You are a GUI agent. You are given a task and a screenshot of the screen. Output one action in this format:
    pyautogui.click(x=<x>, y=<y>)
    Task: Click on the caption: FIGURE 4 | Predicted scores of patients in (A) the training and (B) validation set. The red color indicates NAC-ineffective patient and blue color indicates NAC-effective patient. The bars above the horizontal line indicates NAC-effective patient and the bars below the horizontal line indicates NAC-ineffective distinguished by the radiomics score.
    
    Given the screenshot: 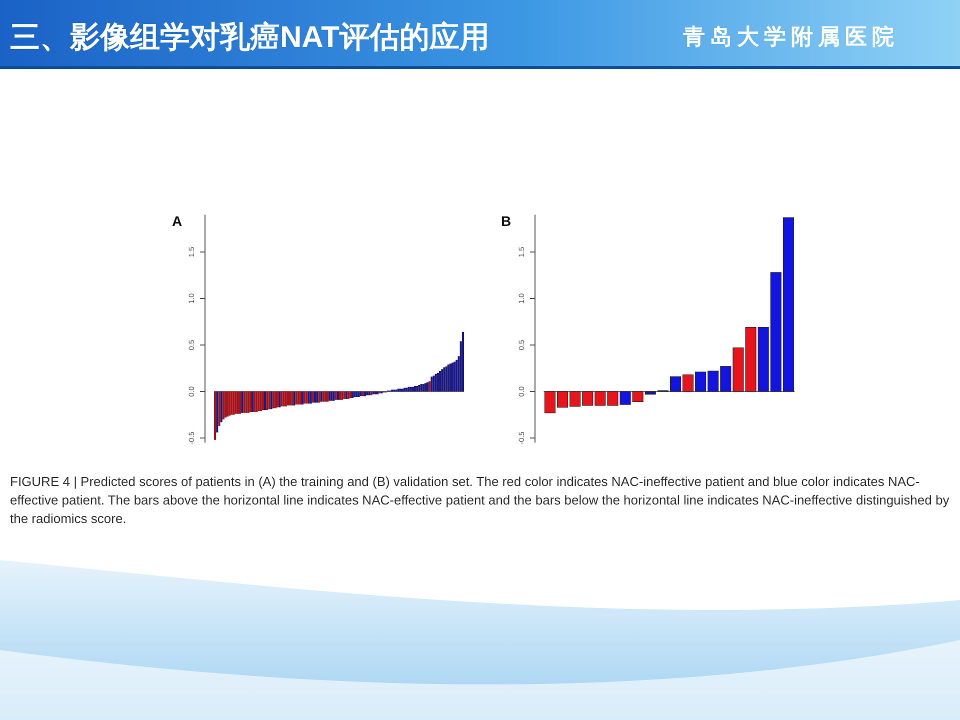 What is the action you would take?
    pyautogui.click(x=480, y=500)
    